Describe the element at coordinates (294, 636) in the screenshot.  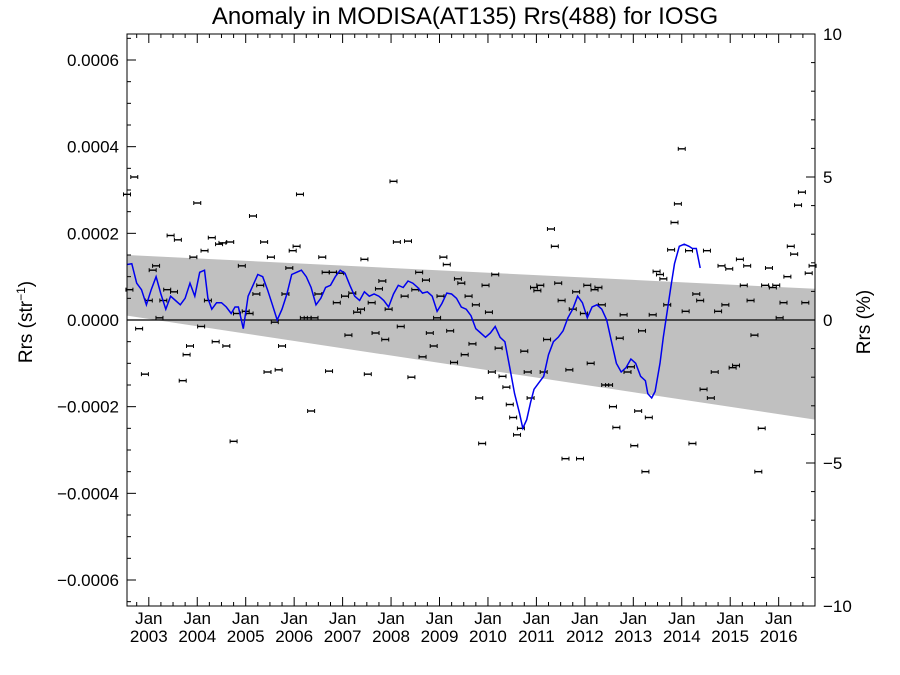
I see `x-tick-year: 2006` at that location.